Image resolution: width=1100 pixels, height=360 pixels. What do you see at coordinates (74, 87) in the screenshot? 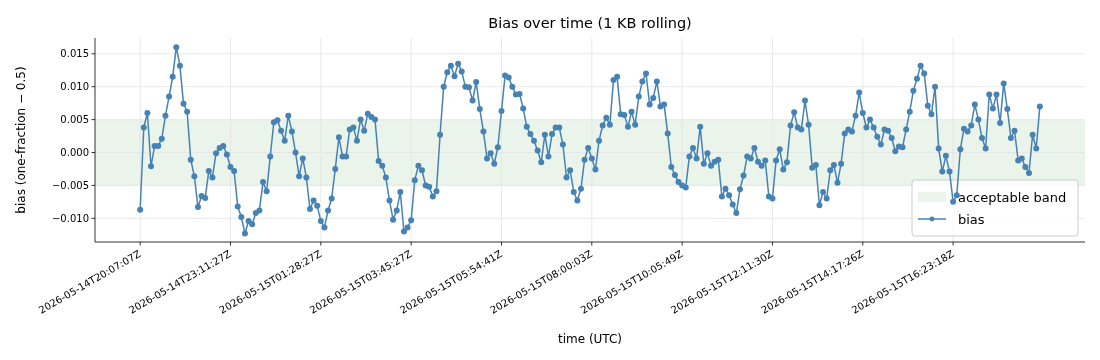
I see `y-tick-label: 0.010` at bounding box center [74, 87].